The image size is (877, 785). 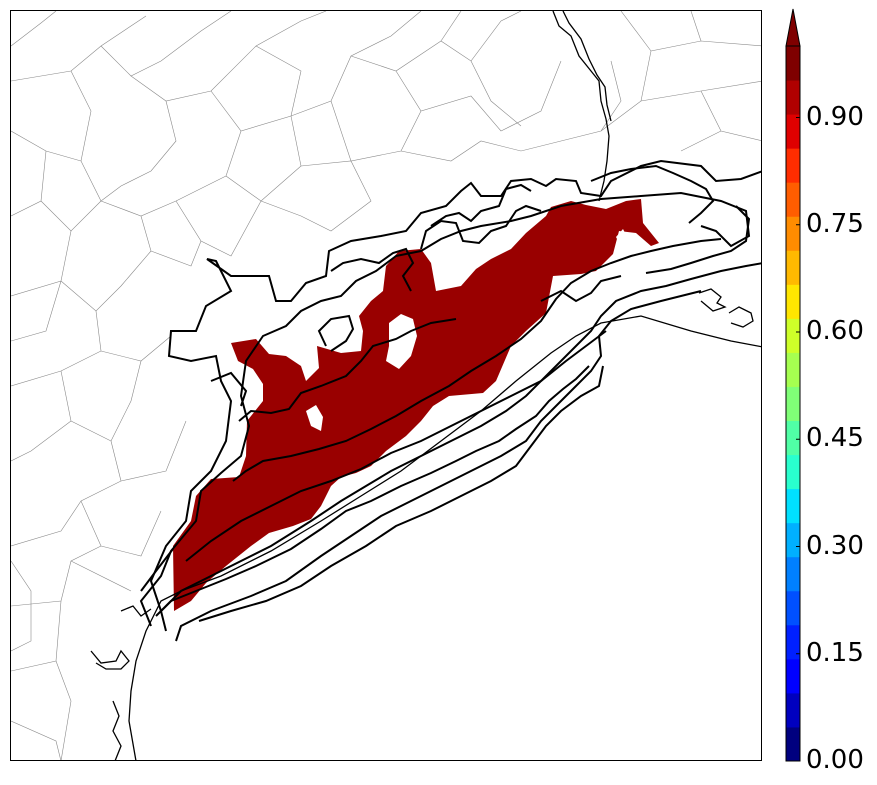 What do you see at coordinates (835, 223) in the screenshot?
I see `colorbar-tick-label: 0.75` at bounding box center [835, 223].